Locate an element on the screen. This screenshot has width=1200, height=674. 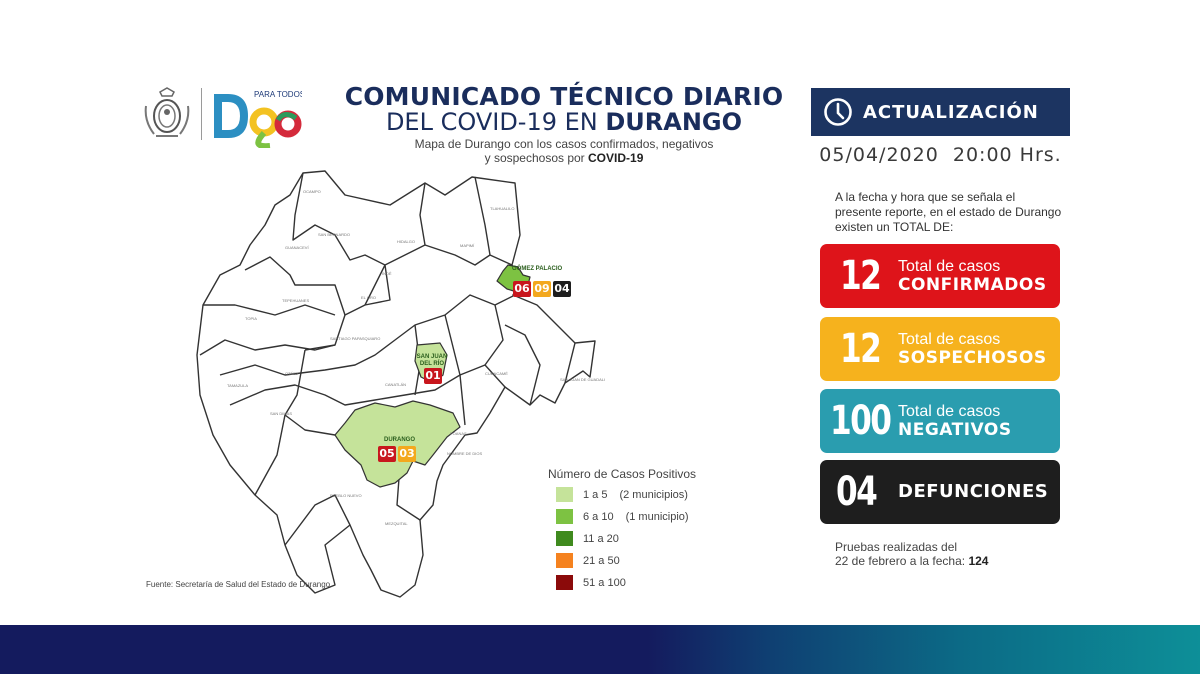
svg-text: MEZQUITAL is located at coordinates (396, 523).